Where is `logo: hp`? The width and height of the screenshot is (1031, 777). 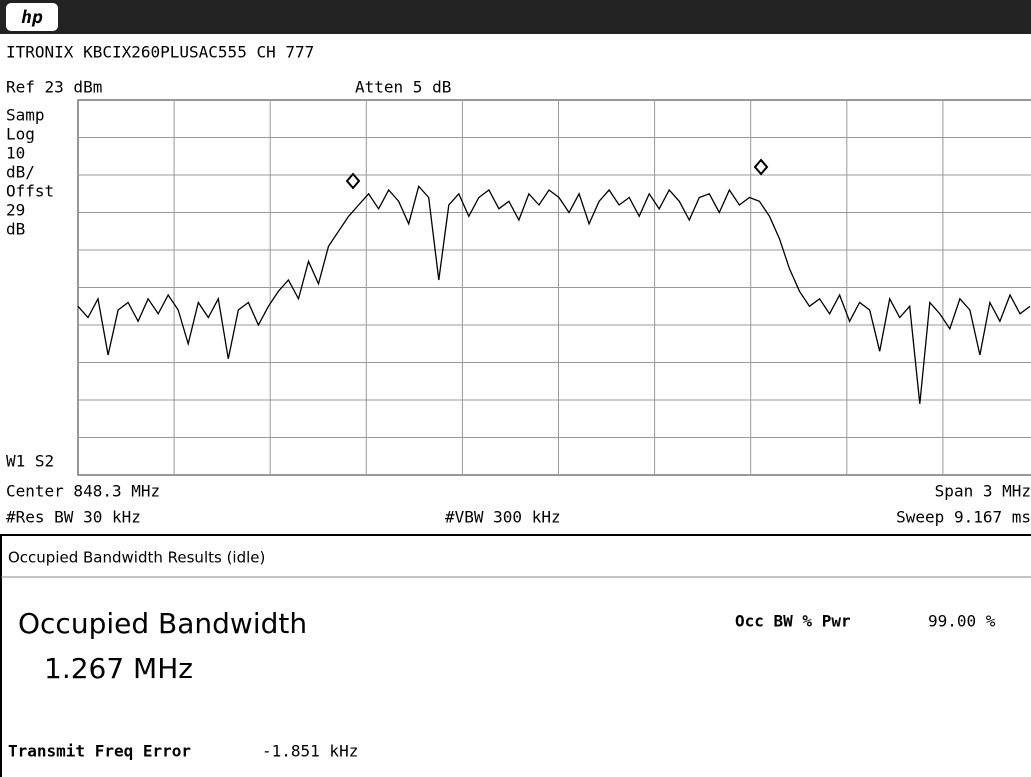 logo: hp is located at coordinates (32, 17).